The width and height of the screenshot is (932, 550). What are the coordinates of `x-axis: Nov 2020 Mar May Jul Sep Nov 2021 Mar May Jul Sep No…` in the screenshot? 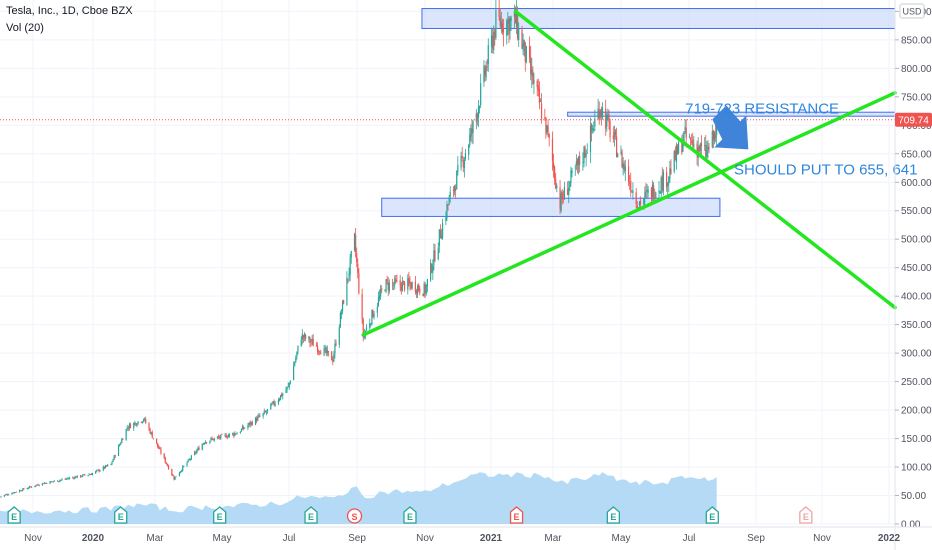 It's located at (466, 535).